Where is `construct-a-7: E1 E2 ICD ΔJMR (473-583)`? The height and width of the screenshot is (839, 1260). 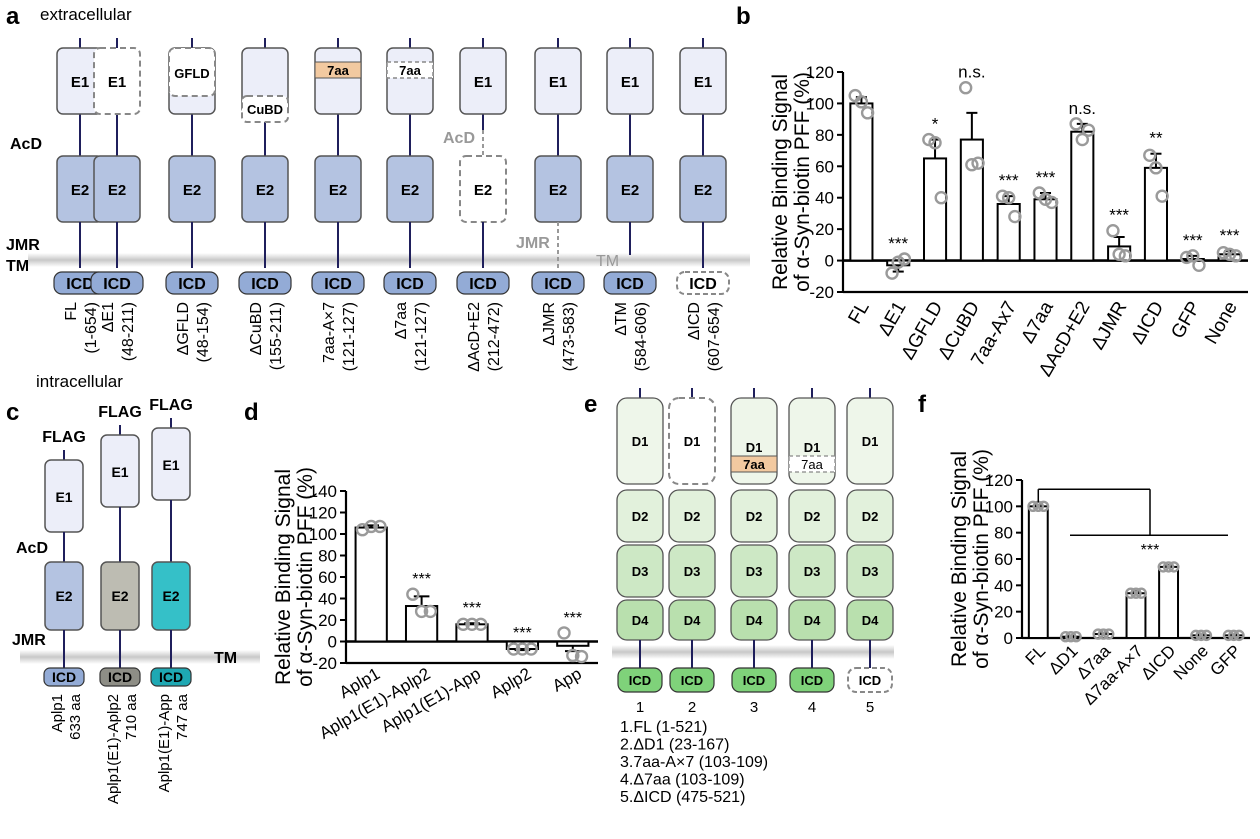
construct-a-7: E1 E2 ICD ΔJMR (473-583) is located at coordinates (558, 204).